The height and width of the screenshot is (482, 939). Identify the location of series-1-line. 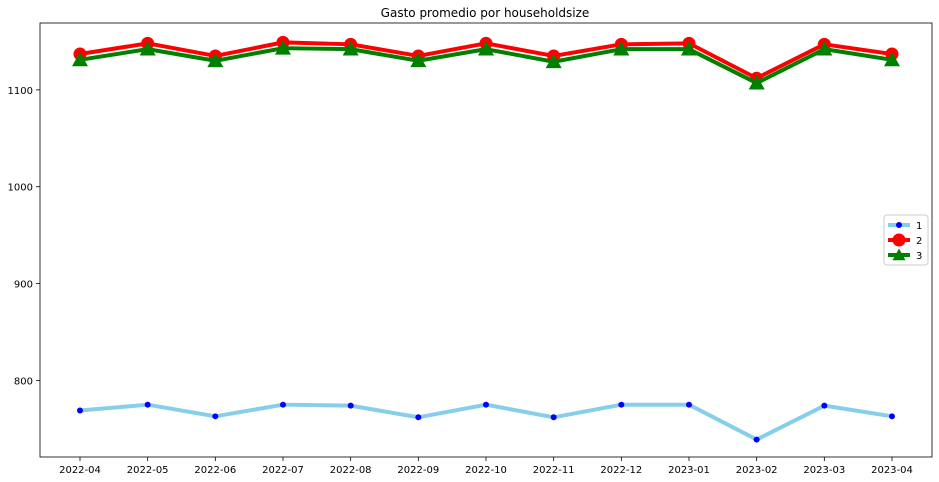
(486, 422).